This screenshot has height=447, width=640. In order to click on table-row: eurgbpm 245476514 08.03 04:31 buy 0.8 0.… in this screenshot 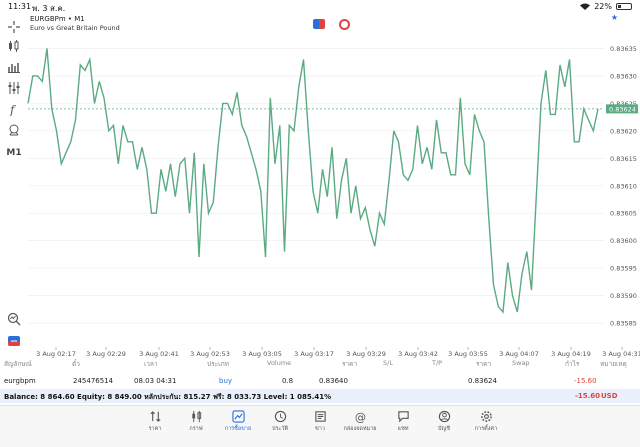, I will do `click(320, 381)`.